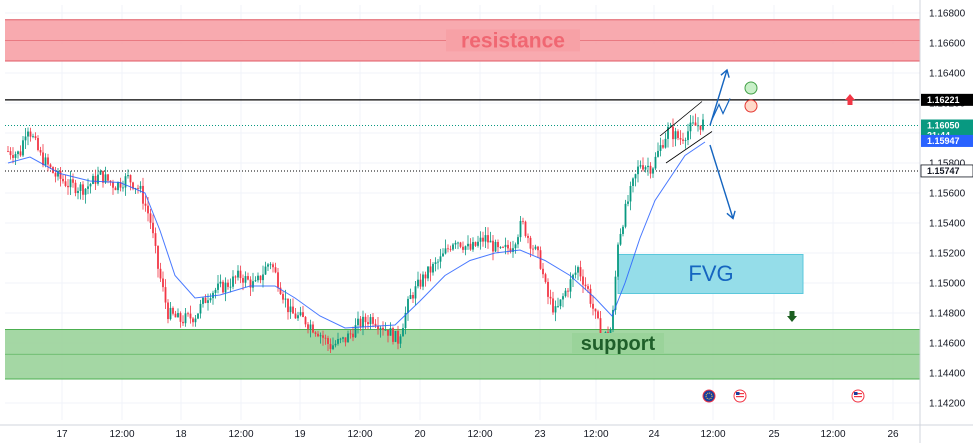  What do you see at coordinates (947, 404) in the screenshot?
I see `price-tick-label: 1.14200` at bounding box center [947, 404].